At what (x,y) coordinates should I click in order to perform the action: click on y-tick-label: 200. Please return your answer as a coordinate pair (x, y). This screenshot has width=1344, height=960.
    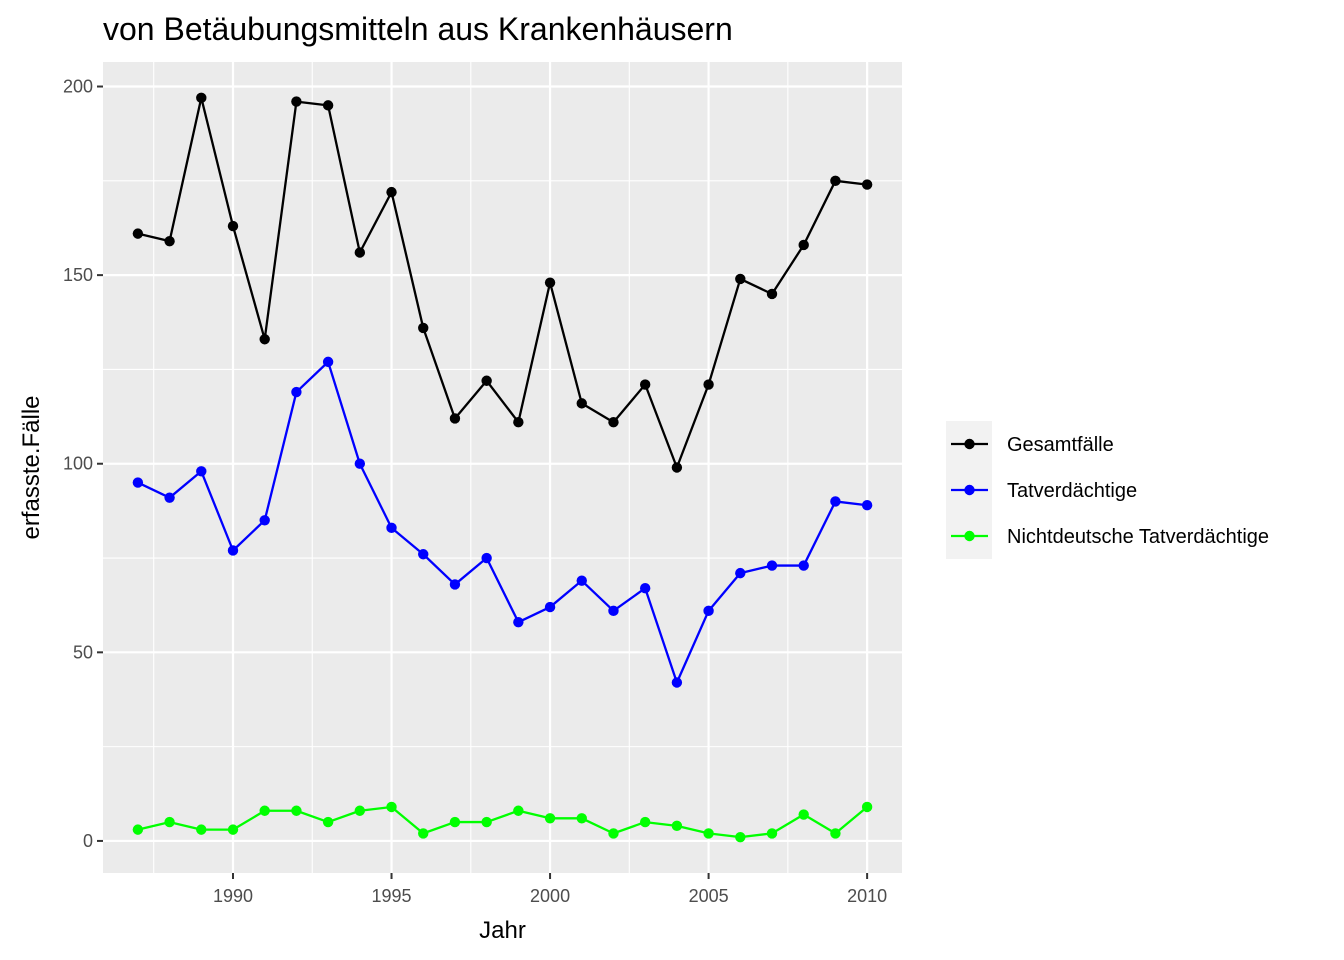
    Looking at the image, I should click on (78, 87).